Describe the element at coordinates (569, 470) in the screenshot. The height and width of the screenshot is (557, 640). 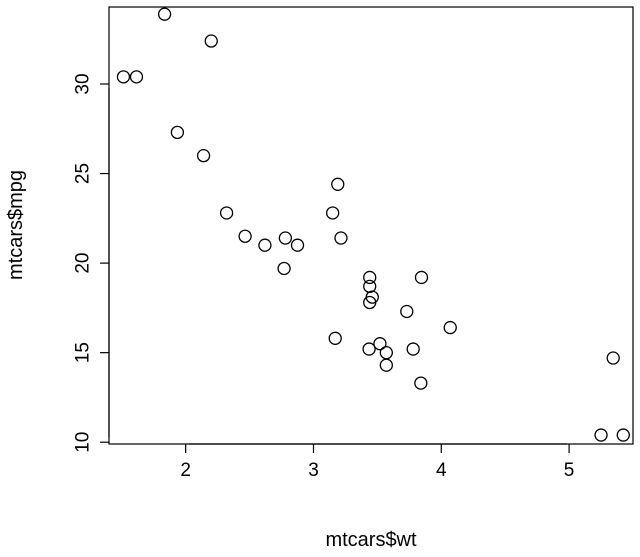
I see `x-tick-label: 5` at that location.